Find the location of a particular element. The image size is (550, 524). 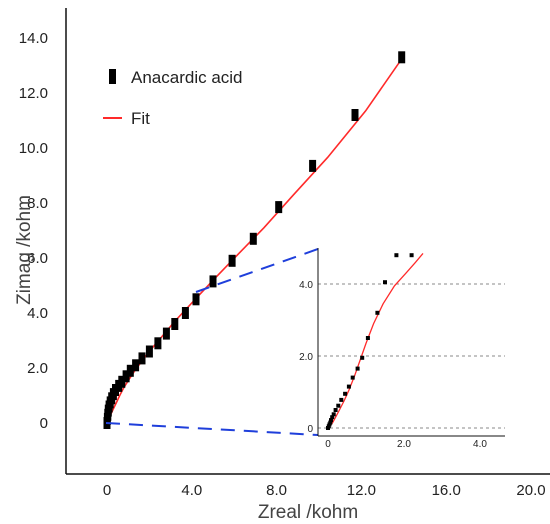

inset-y-tick-label: 2.0 is located at coordinates (306, 357).